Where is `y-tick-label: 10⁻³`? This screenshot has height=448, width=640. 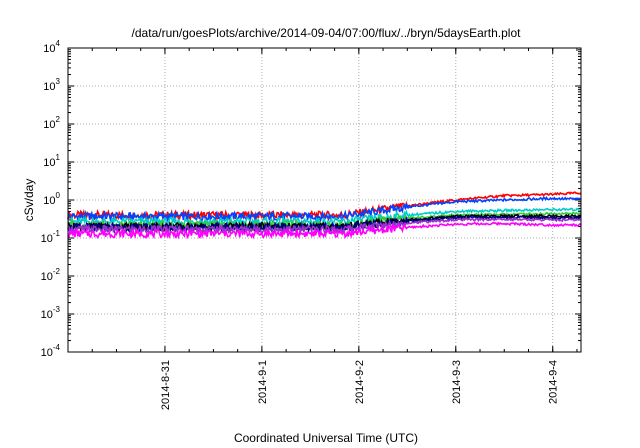 y-tick-label: 10⁻³ is located at coordinates (51, 313).